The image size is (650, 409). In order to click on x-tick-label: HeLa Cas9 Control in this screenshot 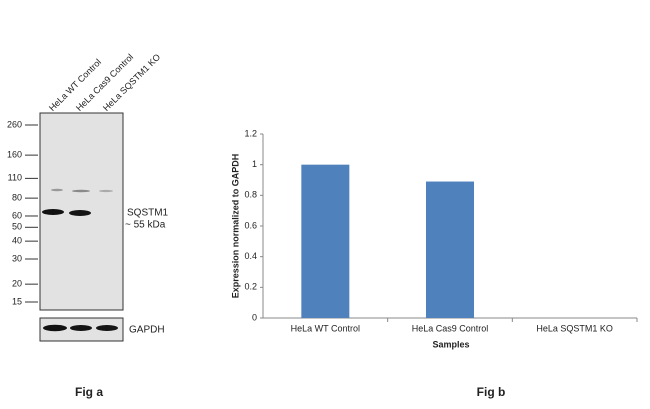, I will do `click(450, 328)`.